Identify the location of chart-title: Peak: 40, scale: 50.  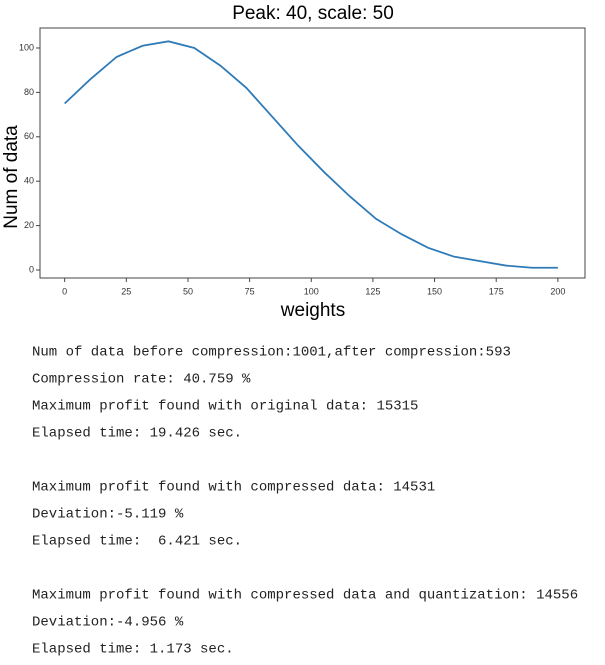
(313, 13).